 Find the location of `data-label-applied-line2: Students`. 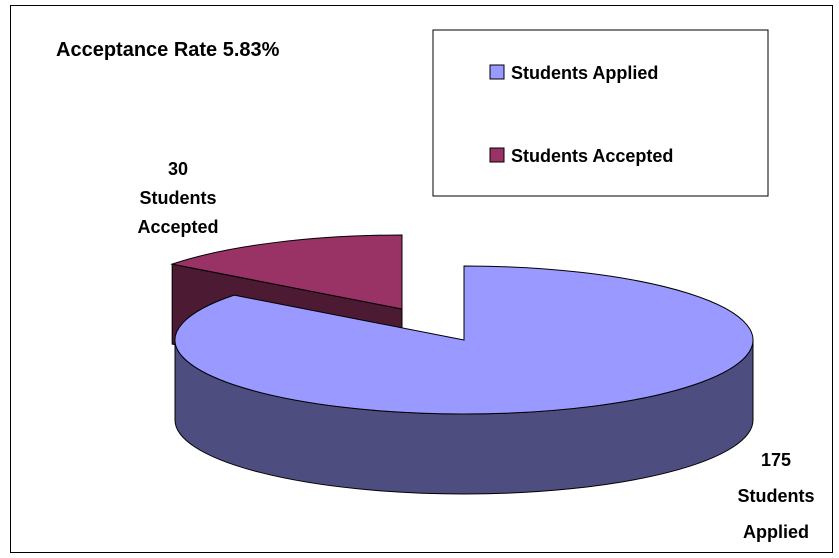

data-label-applied-line2: Students is located at coordinates (775, 496).